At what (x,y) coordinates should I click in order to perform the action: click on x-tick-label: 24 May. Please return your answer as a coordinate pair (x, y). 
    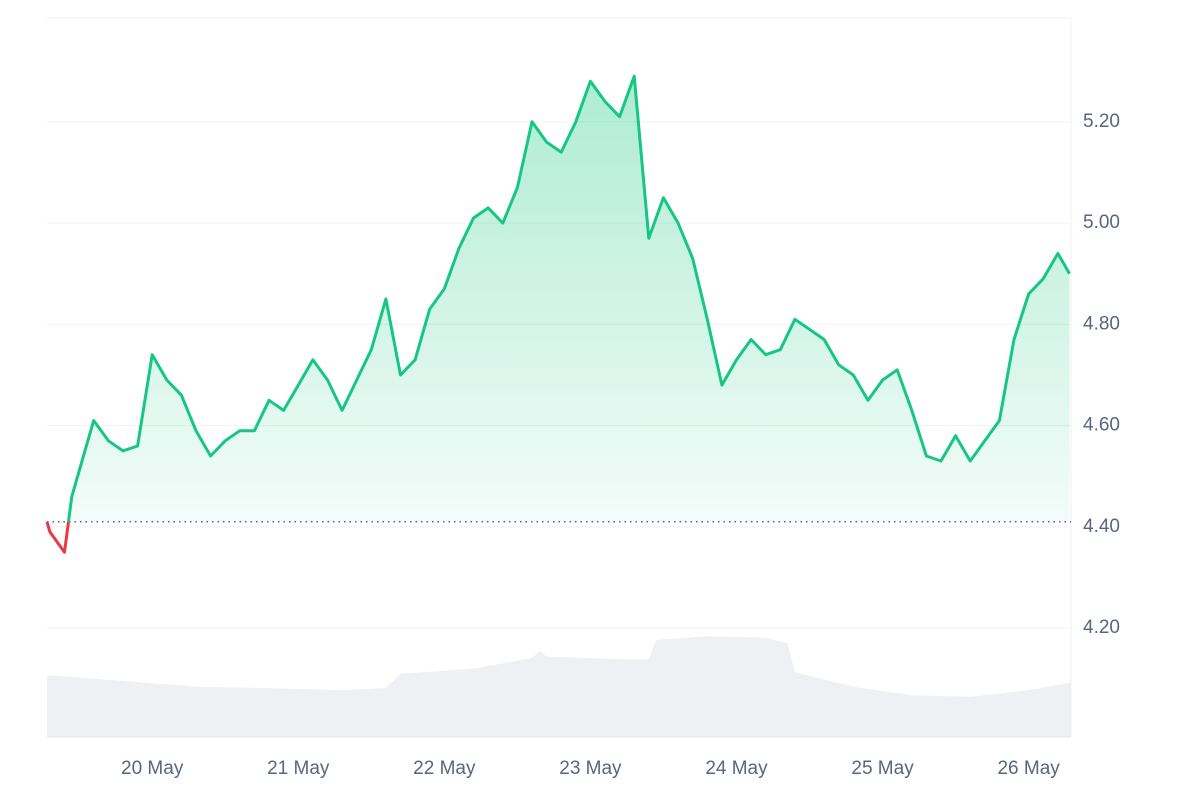
    Looking at the image, I should click on (736, 768).